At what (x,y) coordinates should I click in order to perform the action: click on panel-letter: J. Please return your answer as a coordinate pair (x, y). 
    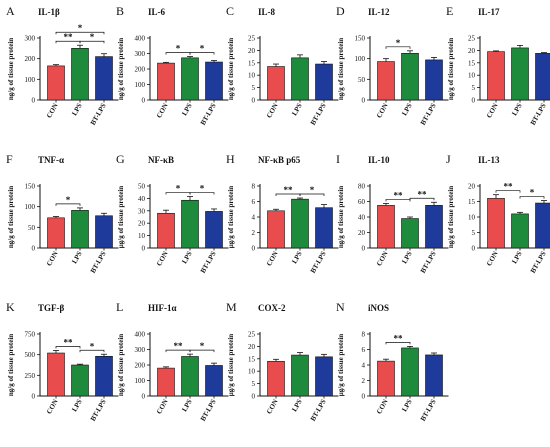
    Looking at the image, I should click on (448, 159).